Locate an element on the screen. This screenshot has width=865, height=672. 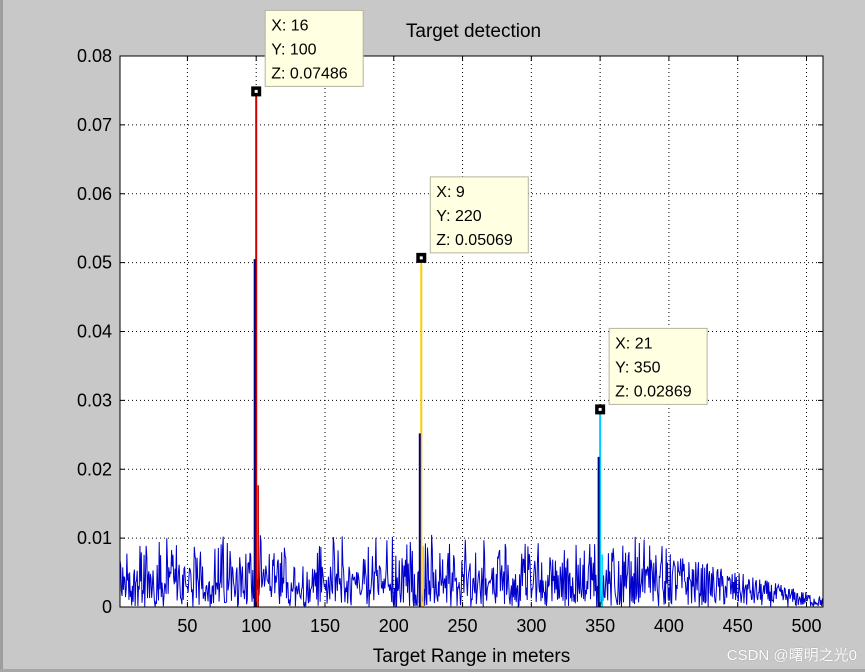
x-tick-label: 50 is located at coordinates (187, 626).